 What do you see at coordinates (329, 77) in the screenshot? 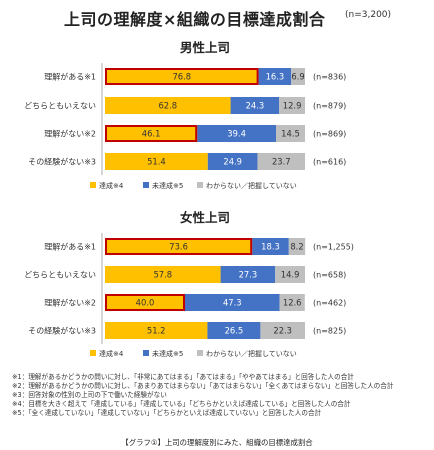
I see `sample-size-label: (n=836)` at bounding box center [329, 77].